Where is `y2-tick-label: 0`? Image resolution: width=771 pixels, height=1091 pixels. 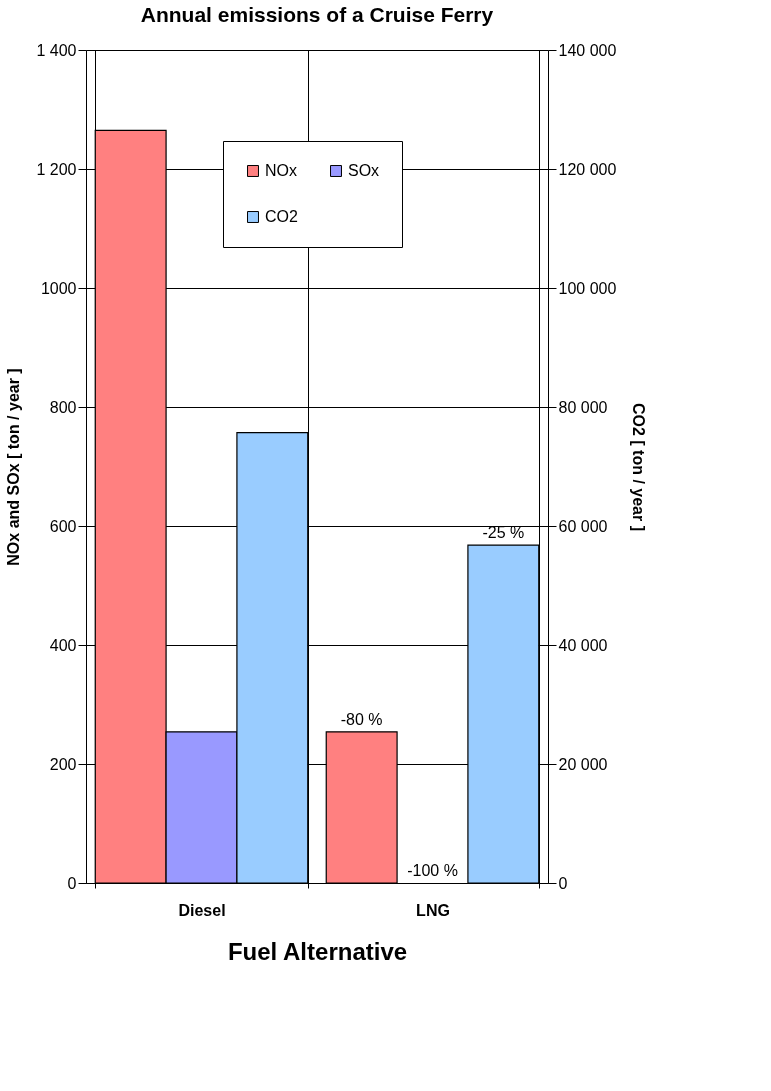 y2-tick-label: 0 is located at coordinates (563, 883).